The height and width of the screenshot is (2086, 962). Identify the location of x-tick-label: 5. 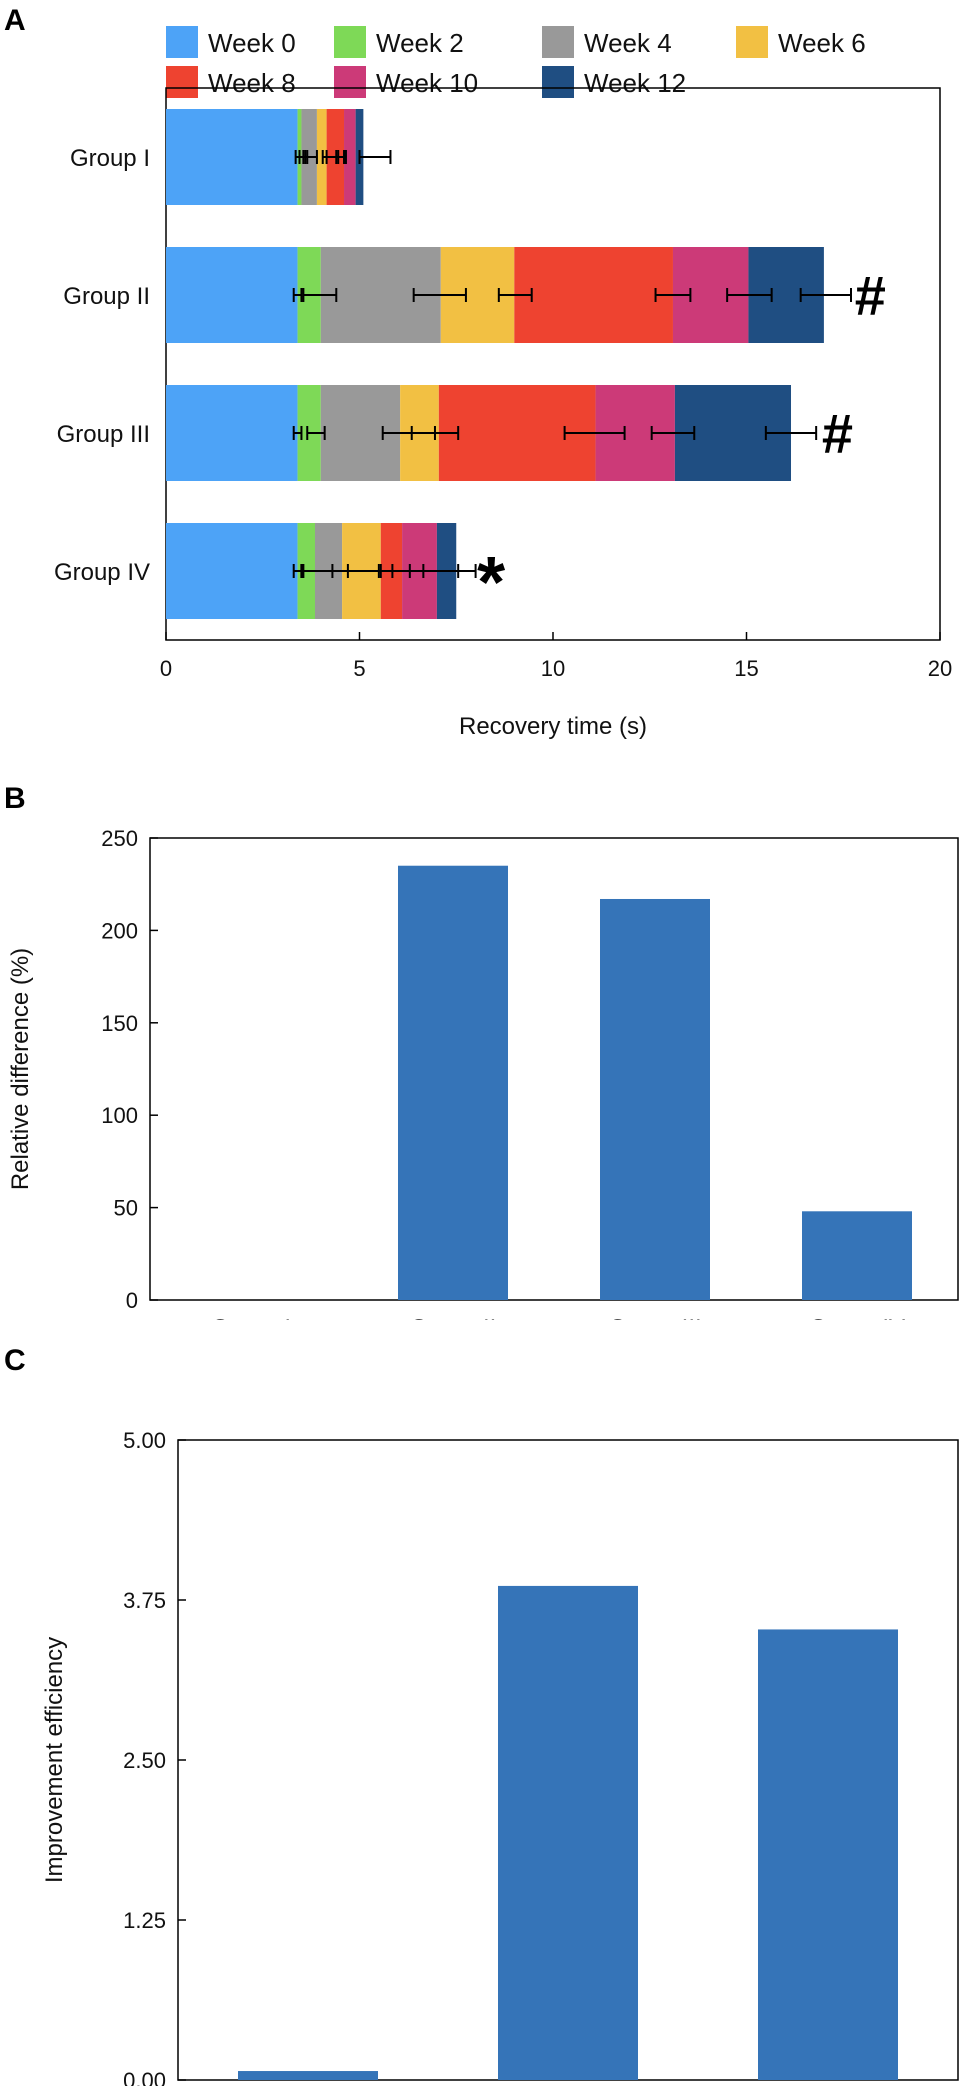
(359, 668).